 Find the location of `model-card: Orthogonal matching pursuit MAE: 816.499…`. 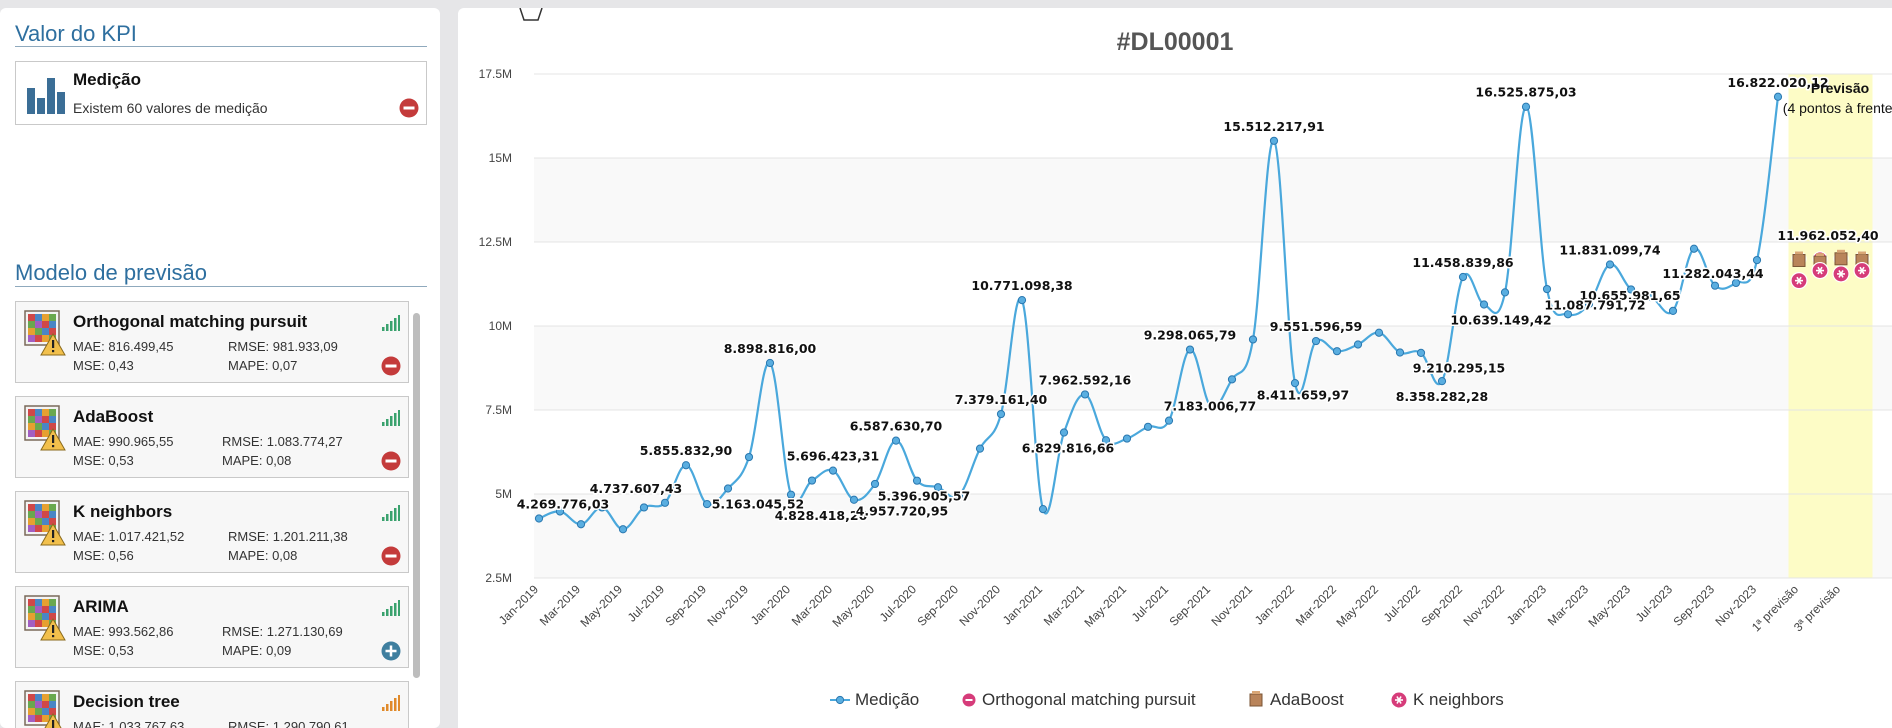

model-card: Orthogonal matching pursuit MAE: 816.499… is located at coordinates (212, 342).